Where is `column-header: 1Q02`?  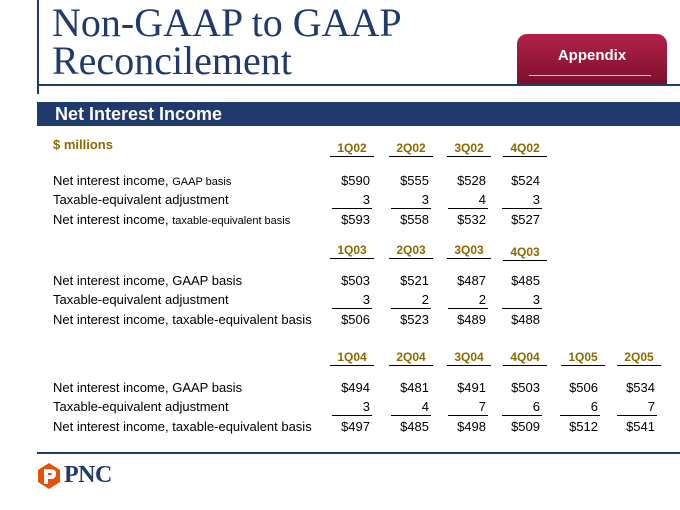 column-header: 1Q02 is located at coordinates (352, 149).